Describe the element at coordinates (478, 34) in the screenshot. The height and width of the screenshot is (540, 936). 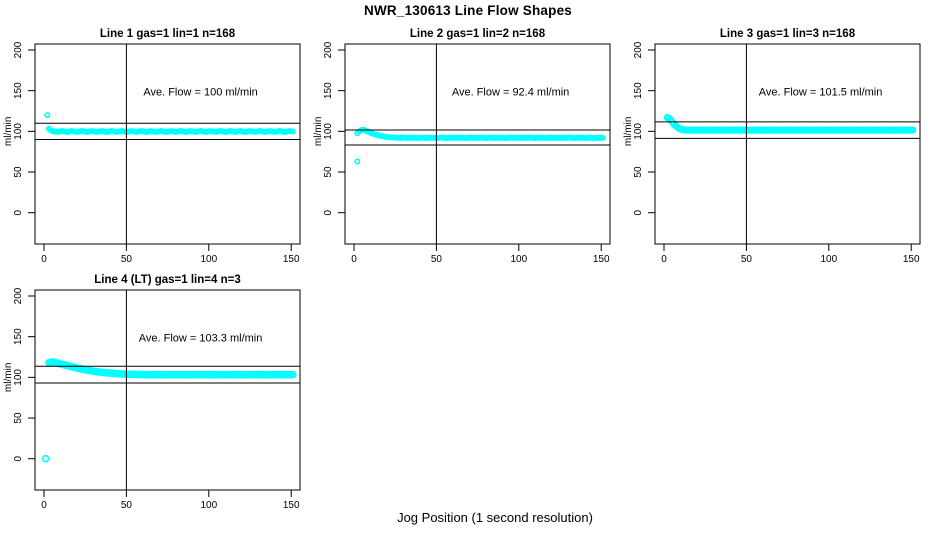
I see `panel-title: Line 2 gas=1 lin=2 n=168` at that location.